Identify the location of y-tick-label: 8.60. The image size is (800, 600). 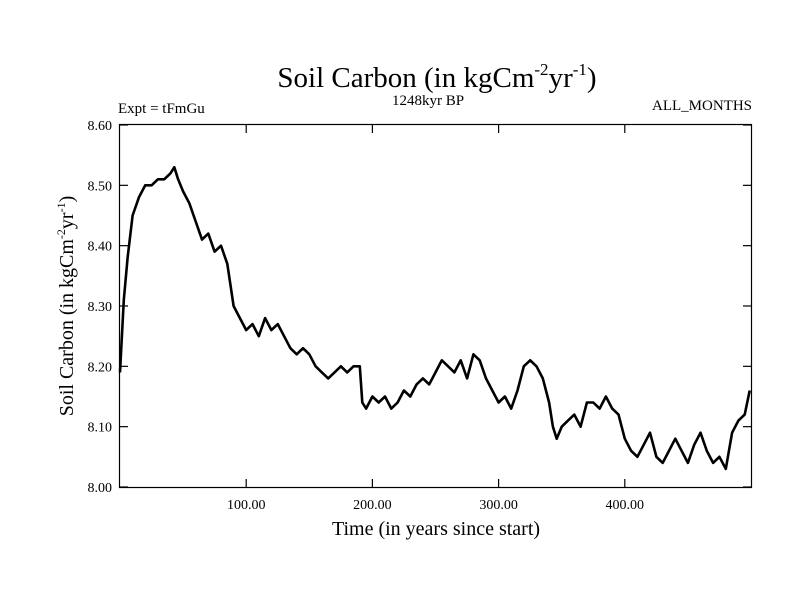
(100, 126).